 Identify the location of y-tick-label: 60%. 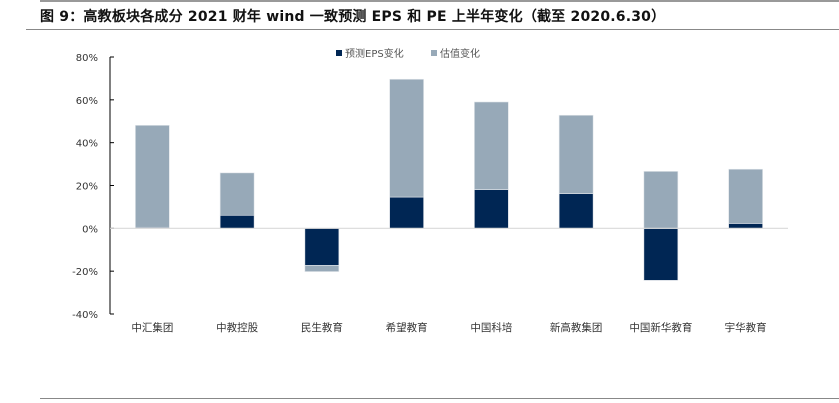
(87, 101).